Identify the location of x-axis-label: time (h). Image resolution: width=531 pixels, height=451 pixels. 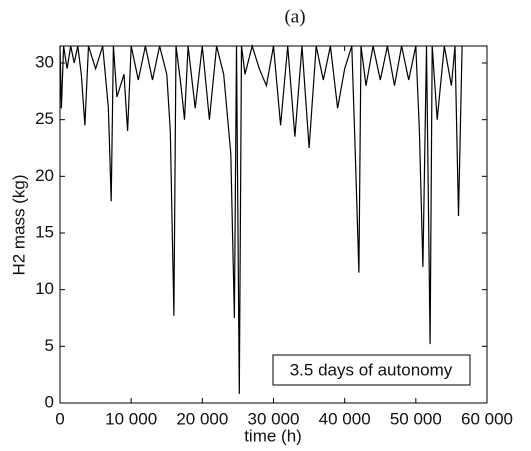
(273, 435).